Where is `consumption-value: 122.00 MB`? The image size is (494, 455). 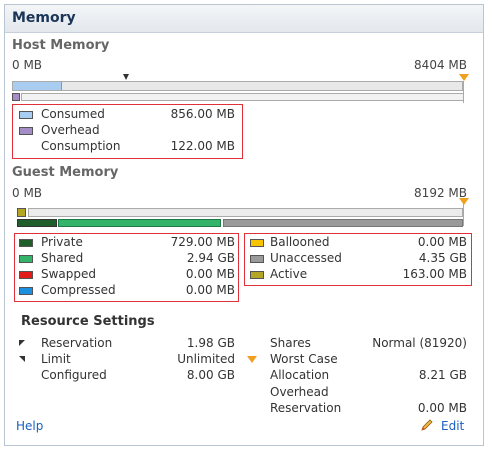 consumption-value: 122.00 MB is located at coordinates (202, 146).